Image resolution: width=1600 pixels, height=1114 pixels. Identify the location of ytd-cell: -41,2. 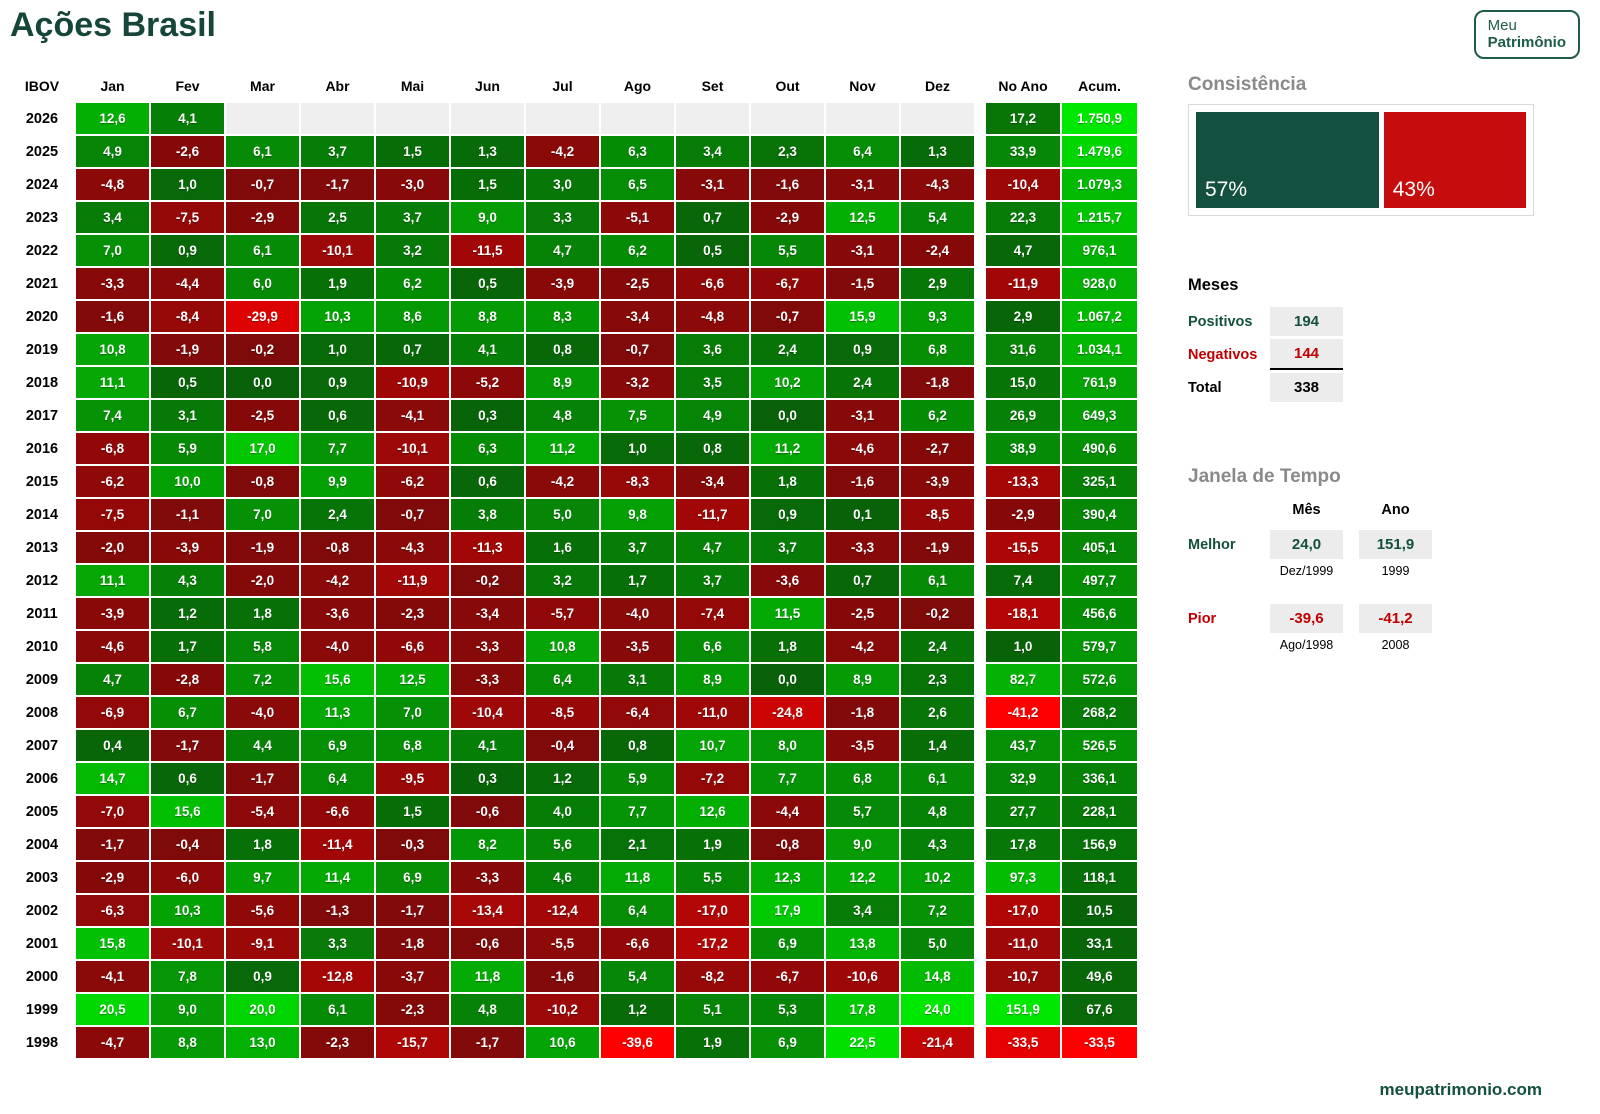
(1023, 712).